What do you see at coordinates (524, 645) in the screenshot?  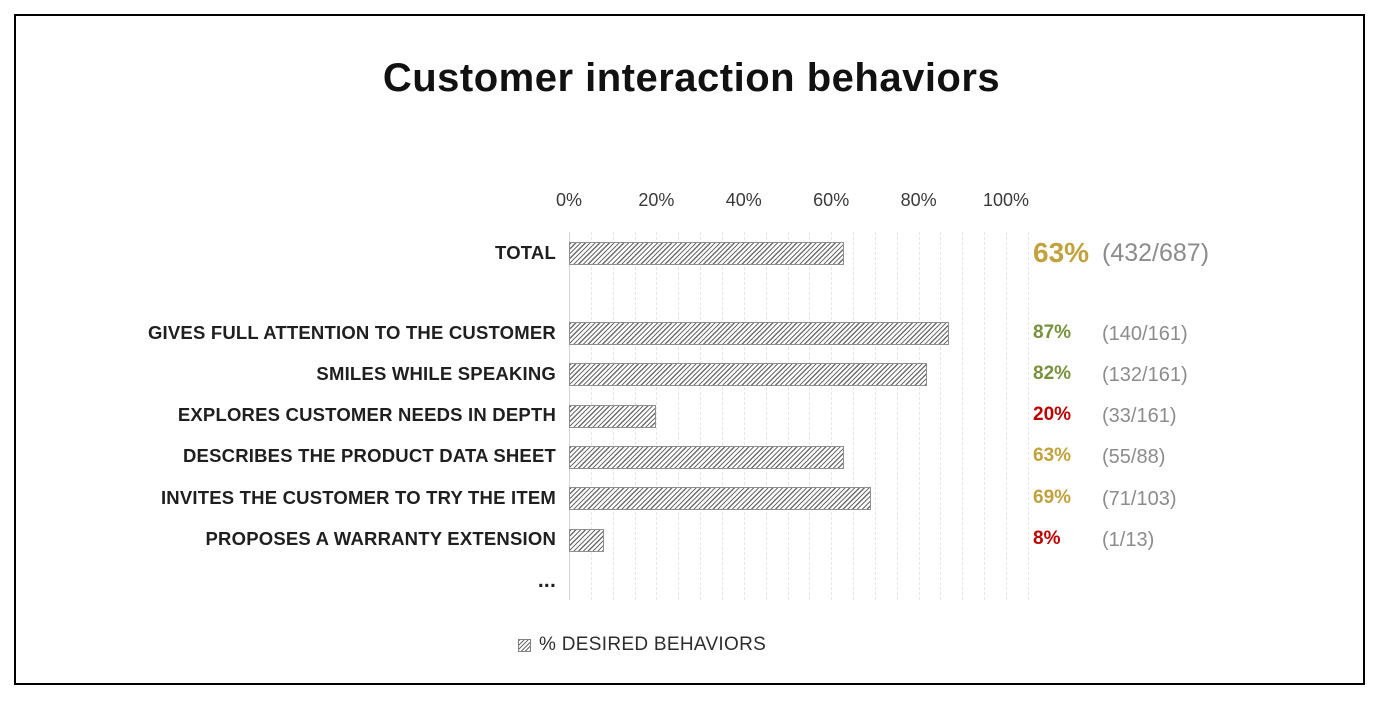 I see `legend-hatch-swatch-icon` at bounding box center [524, 645].